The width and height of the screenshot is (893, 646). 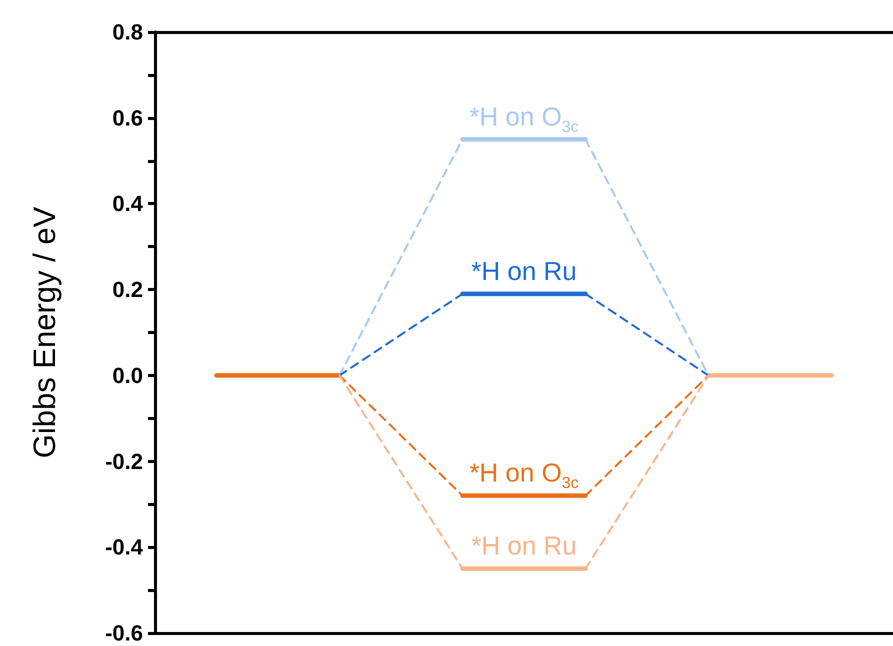 What do you see at coordinates (127, 289) in the screenshot?
I see `y-tick-label: 0.2` at bounding box center [127, 289].